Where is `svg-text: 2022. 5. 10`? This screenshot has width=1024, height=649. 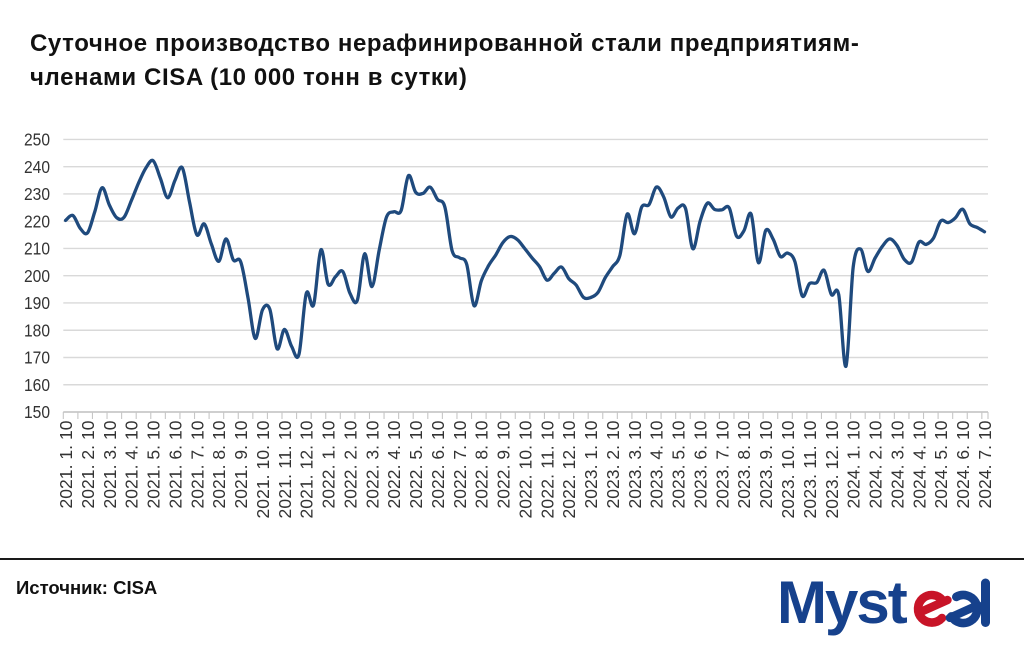
svg-text: 2022. 5. 10 is located at coordinates (416, 464).